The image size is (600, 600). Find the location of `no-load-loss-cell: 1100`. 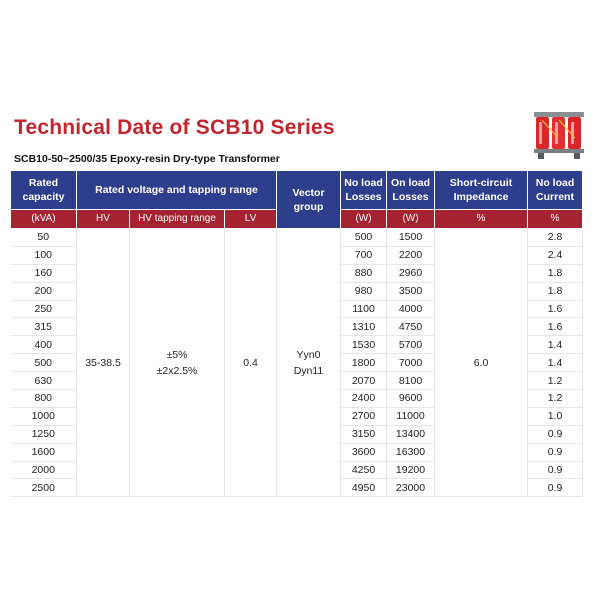

no-load-loss-cell: 1100 is located at coordinates (363, 309).